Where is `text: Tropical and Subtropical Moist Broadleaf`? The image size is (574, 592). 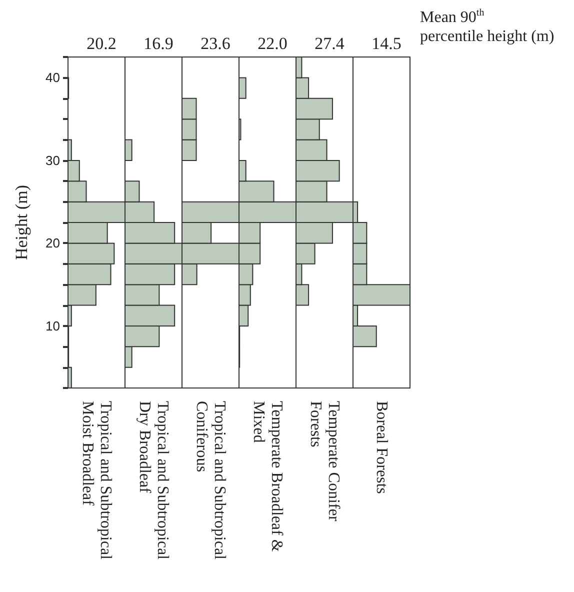
text: Tropical and Subtropical Moist Broadleaf is located at coordinates (96, 480).